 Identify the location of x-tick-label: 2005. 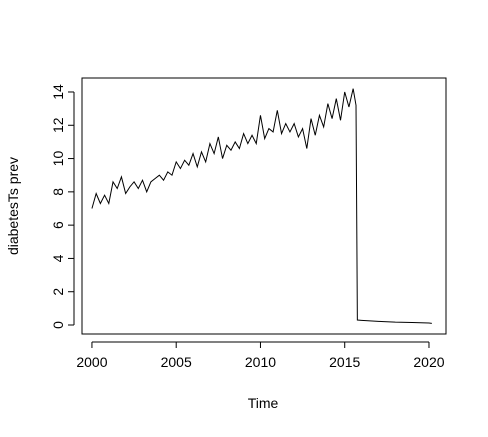
(176, 362).